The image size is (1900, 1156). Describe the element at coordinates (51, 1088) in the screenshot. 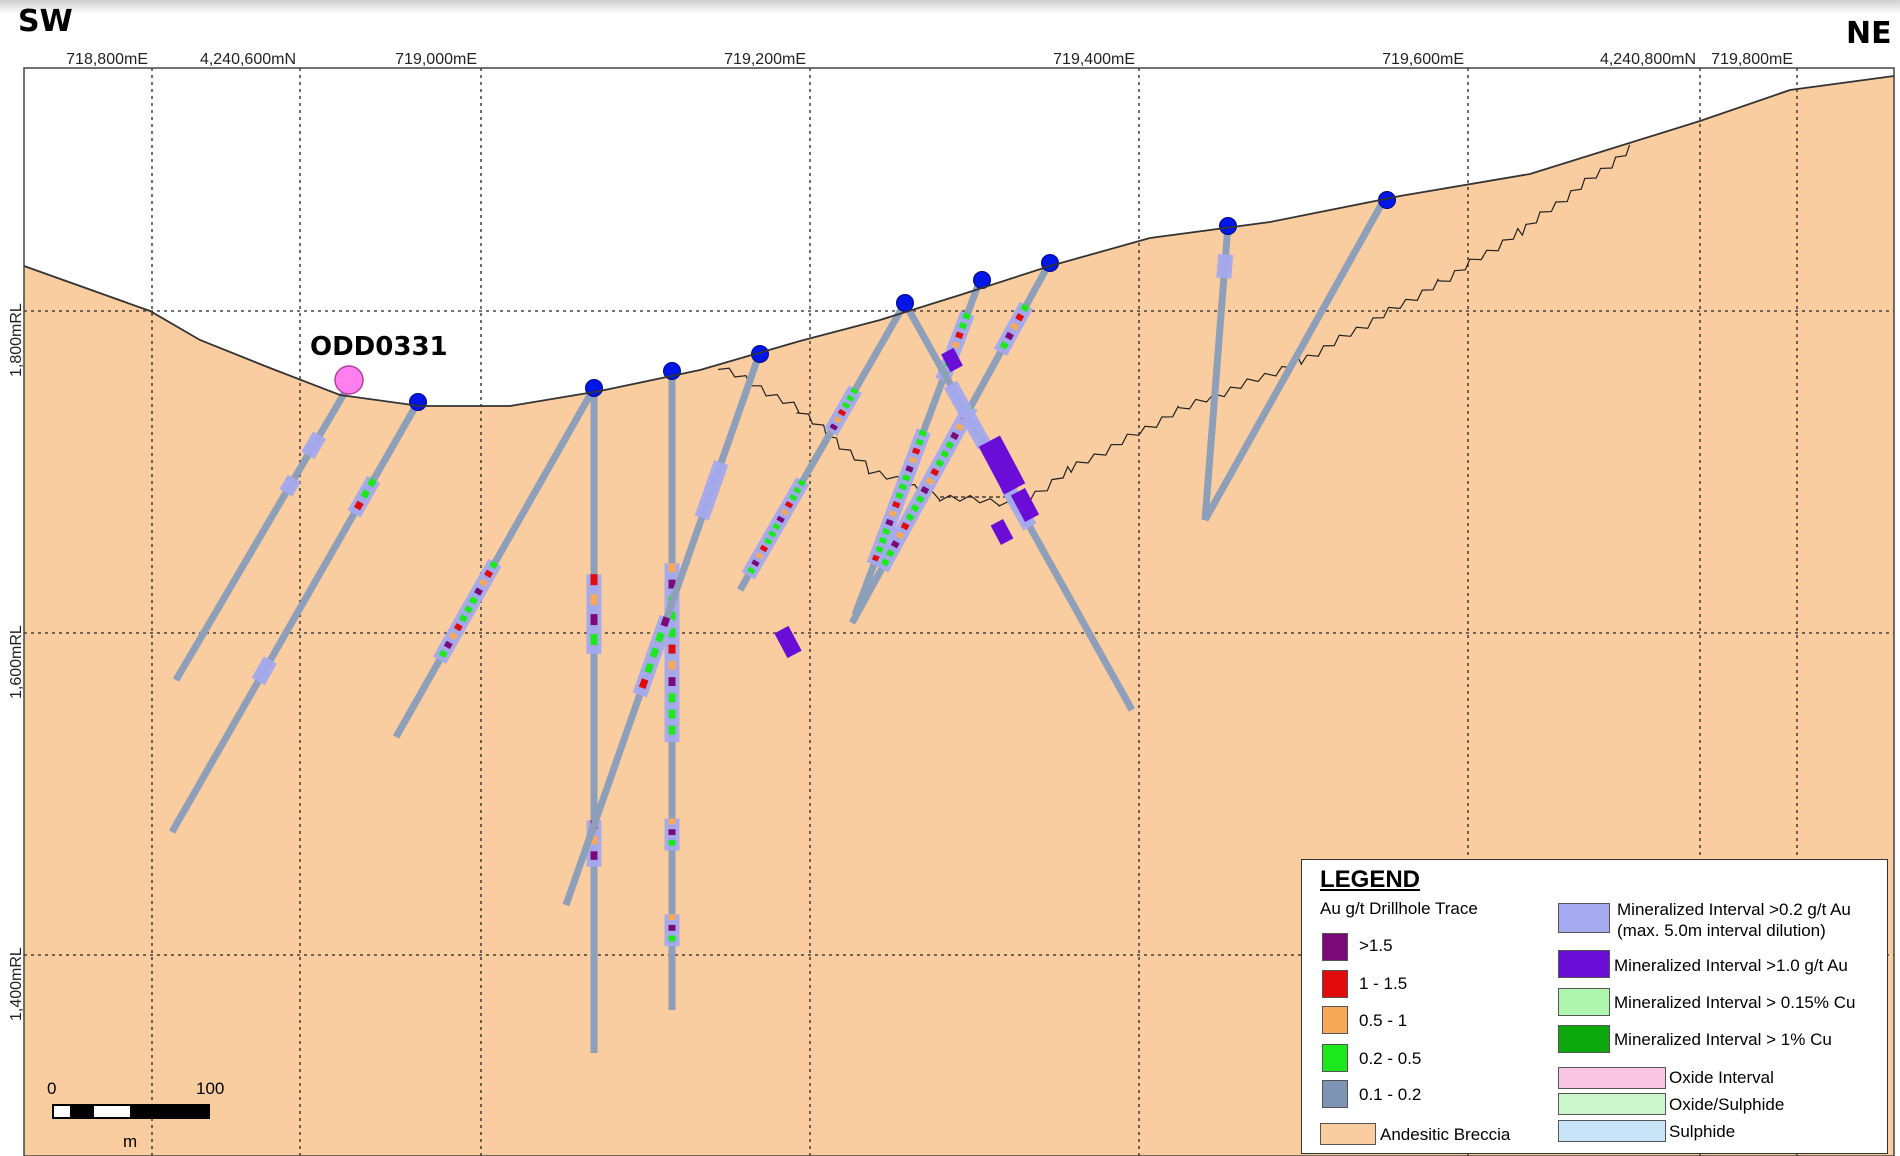

I see `scale-min-label: 0` at that location.